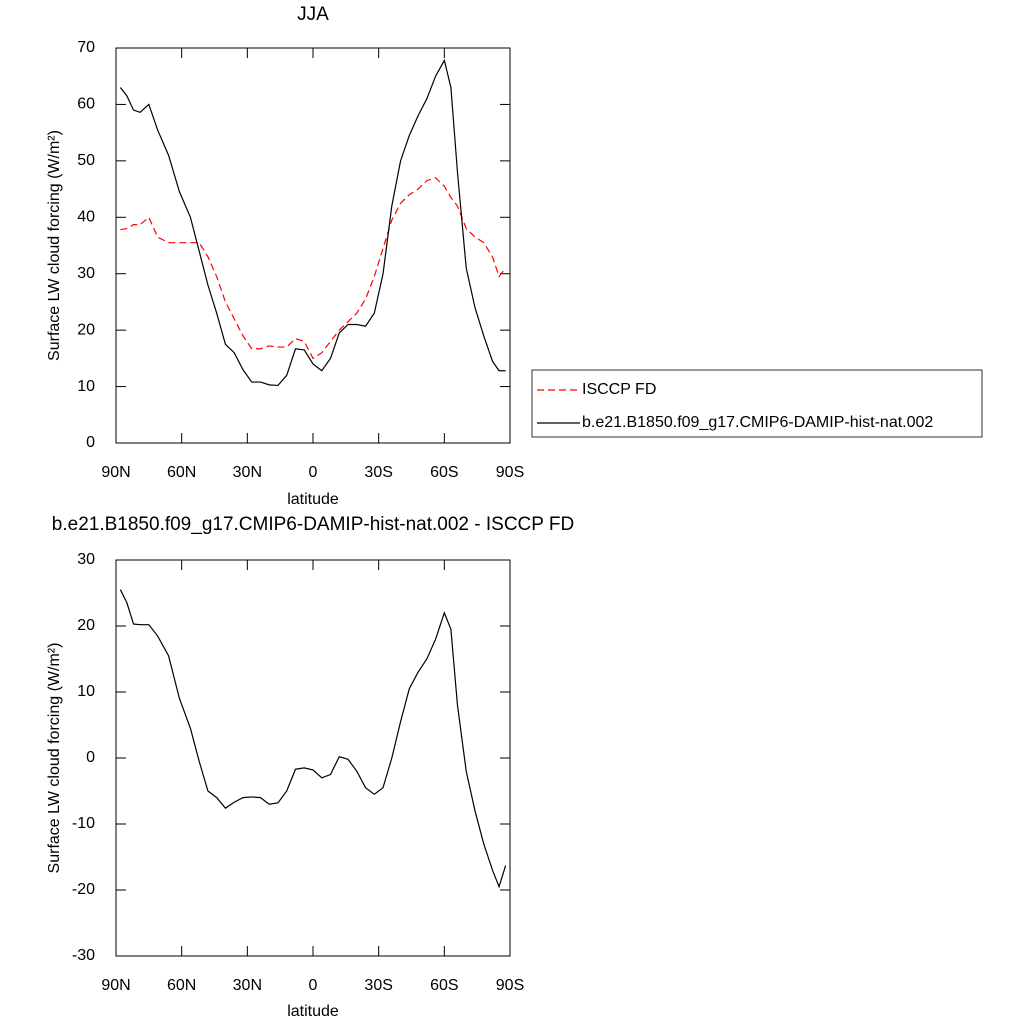 Image resolution: width=1024 pixels, height=1024 pixels. What do you see at coordinates (619, 389) in the screenshot?
I see `legend-label: ISCCP FD` at bounding box center [619, 389].